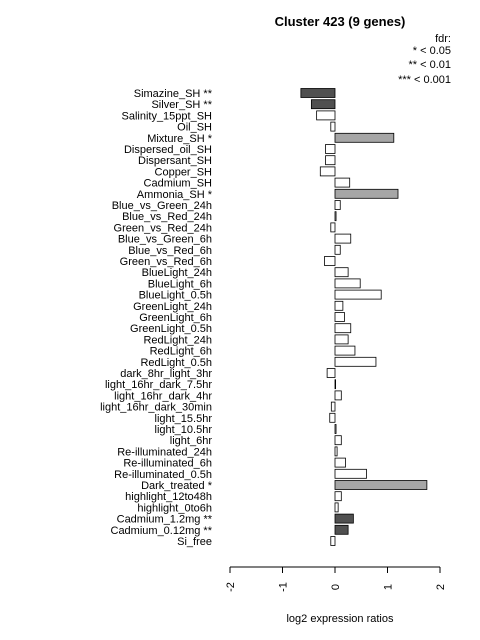  I want to click on category-label: Green_vs_Red_24h, so click(163, 228).